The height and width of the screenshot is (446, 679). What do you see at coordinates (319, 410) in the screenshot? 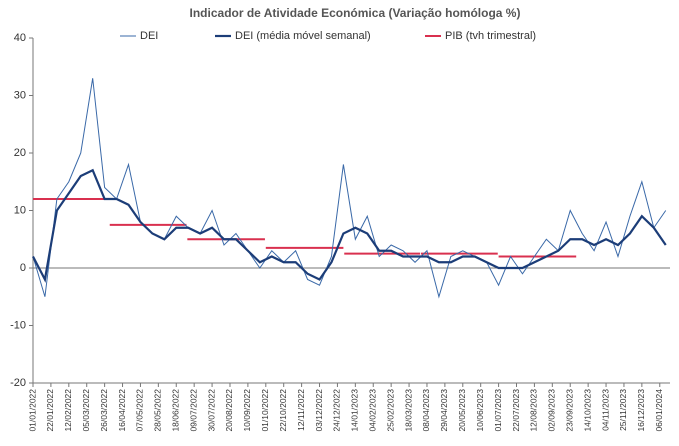
I see `x-tick-label: 03/12/2022` at bounding box center [319, 410].